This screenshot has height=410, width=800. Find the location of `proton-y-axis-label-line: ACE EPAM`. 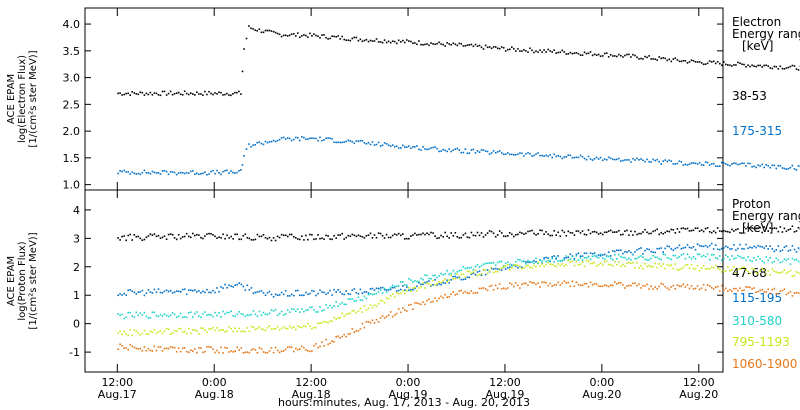

proton-y-axis-label-line: ACE EPAM is located at coordinates (11, 281).